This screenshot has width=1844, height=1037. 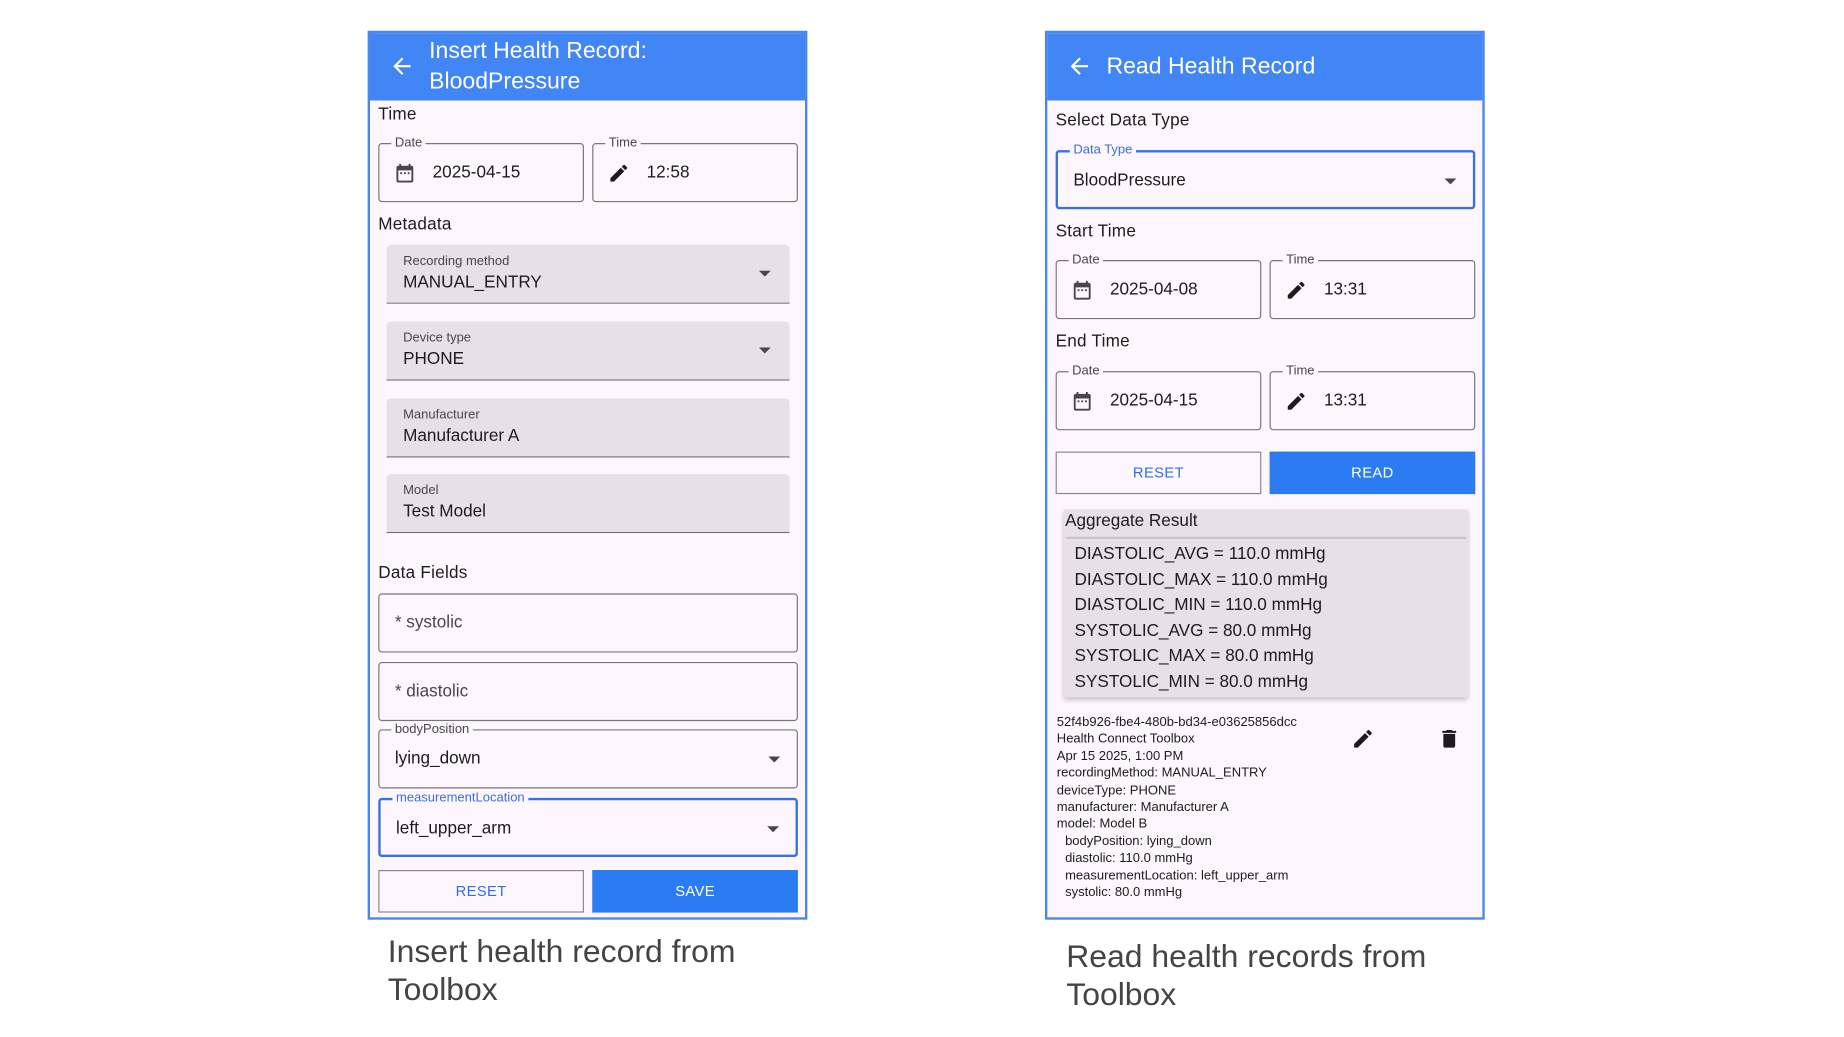 I want to click on field-value: Manufacturer A, so click(x=461, y=436).